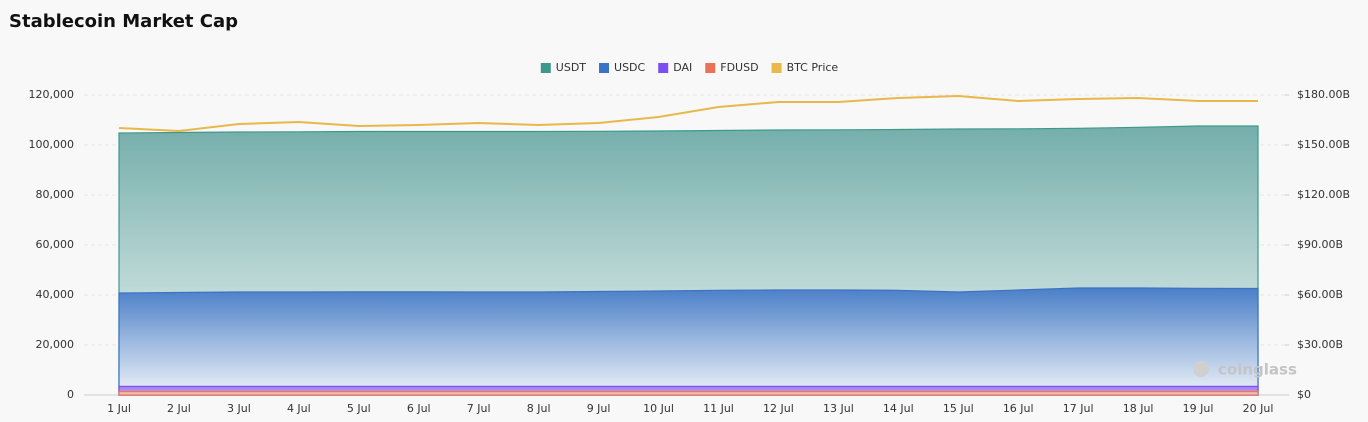 This screenshot has width=1368, height=422. Describe the element at coordinates (1201, 369) in the screenshot. I see `watermark-icon` at that location.